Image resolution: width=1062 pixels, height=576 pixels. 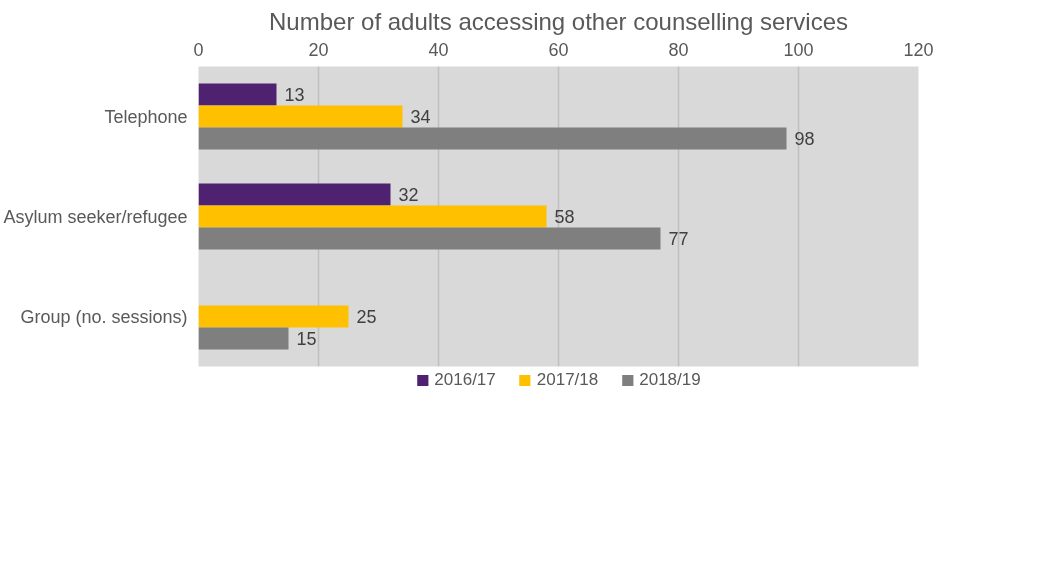 I want to click on data-label: 15, so click(x=306, y=339).